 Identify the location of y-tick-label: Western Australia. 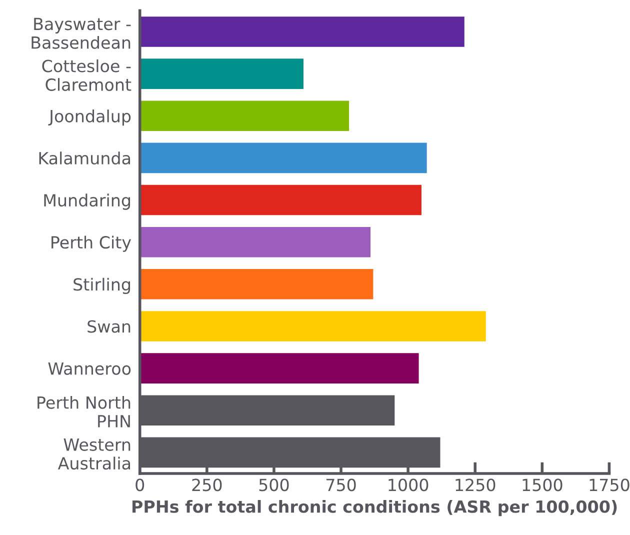
(94, 454).